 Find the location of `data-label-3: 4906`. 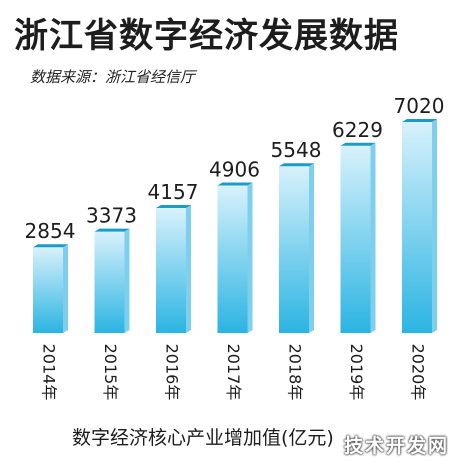

data-label-3: 4906 is located at coordinates (234, 170).